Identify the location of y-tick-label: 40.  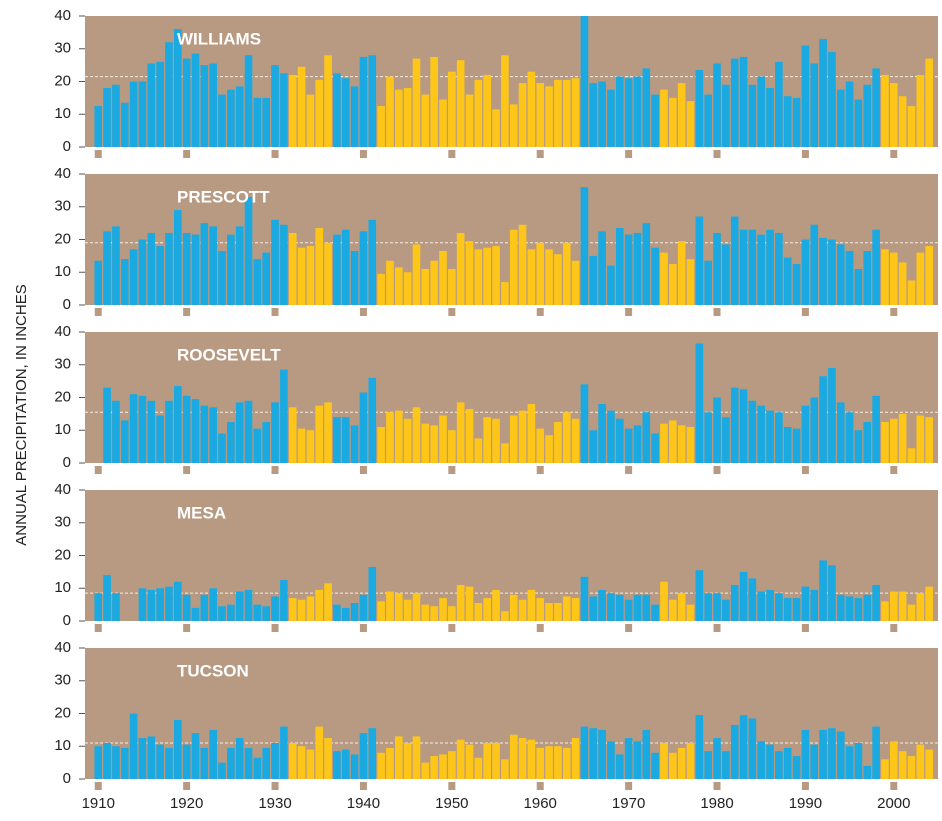
(62, 331).